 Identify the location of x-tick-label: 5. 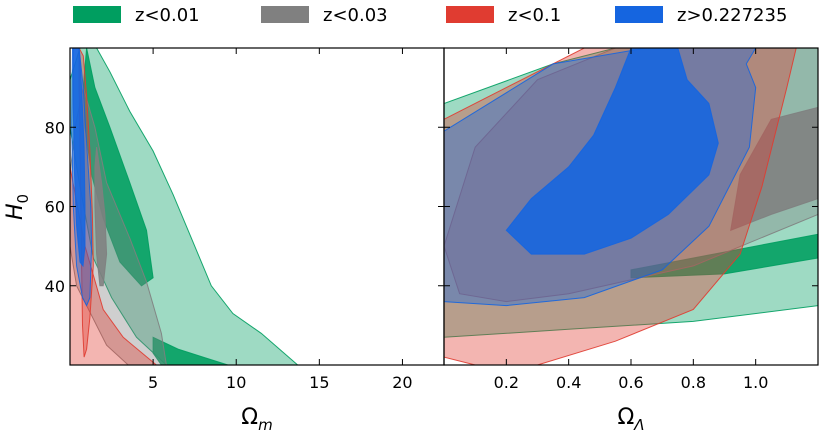
(153, 382).